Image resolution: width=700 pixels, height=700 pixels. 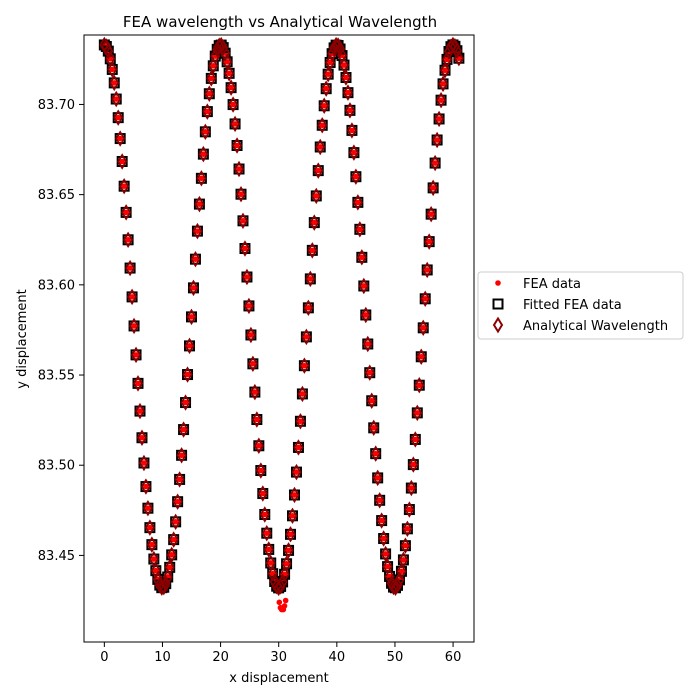 I want to click on x-tick-label: 0, so click(x=104, y=657).